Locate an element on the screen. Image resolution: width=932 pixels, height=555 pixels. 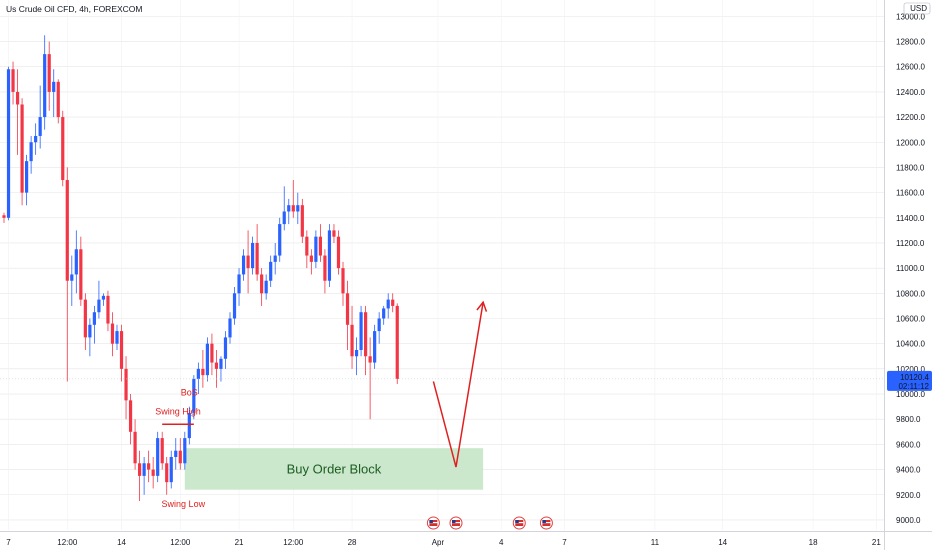
projection-arrowhead is located at coordinates (482, 306).